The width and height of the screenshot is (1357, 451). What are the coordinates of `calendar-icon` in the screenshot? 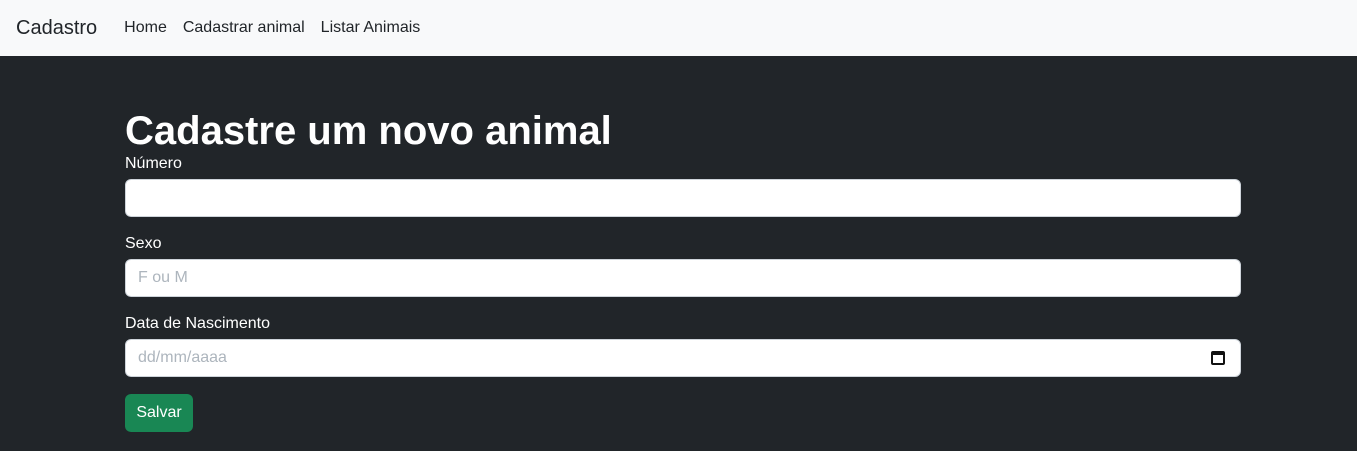 It's located at (1218, 358).